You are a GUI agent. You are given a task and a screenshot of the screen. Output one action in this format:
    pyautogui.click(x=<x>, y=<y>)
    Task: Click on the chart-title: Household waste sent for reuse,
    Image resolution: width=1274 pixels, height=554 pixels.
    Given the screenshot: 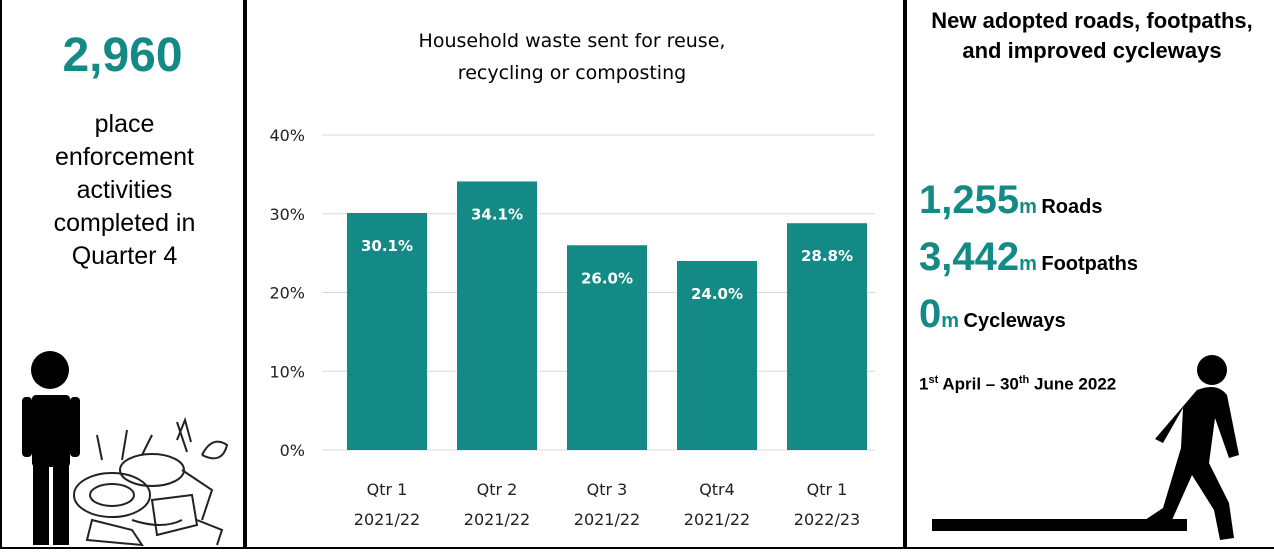 What is the action you would take?
    pyautogui.click(x=572, y=41)
    